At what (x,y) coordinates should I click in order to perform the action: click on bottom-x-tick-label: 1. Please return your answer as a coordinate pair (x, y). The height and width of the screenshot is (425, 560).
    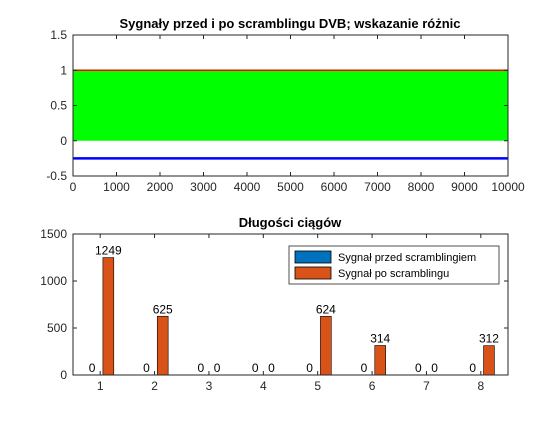
    Looking at the image, I should click on (100, 386).